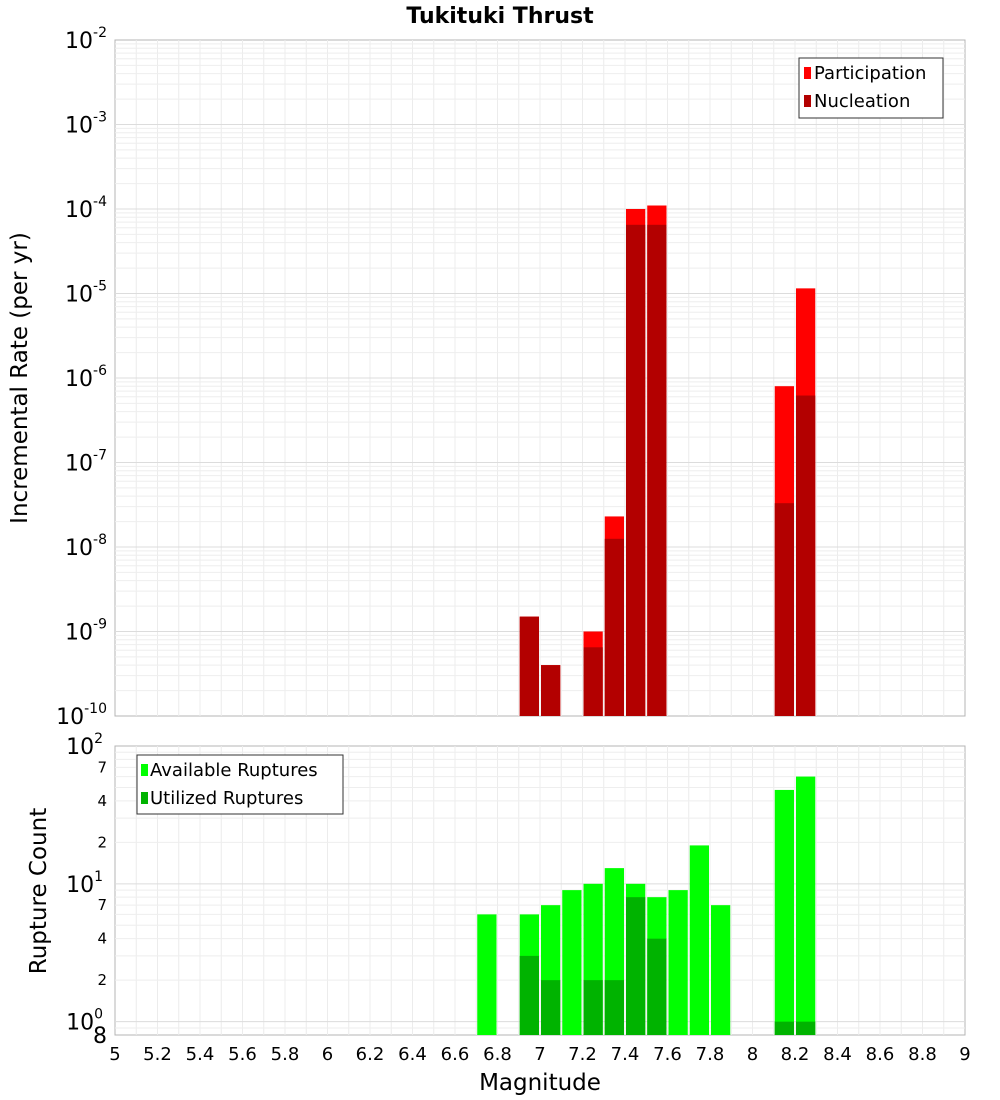  What do you see at coordinates (86, 124) in the screenshot?
I see `y-tick-label: 10⁻³` at bounding box center [86, 124].